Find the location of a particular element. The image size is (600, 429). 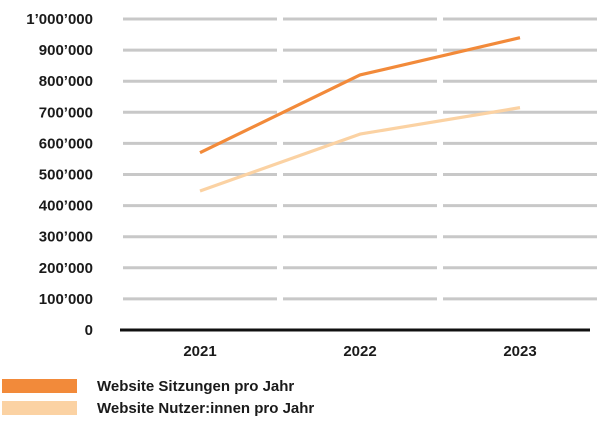

x-axis-tick-labels: 2021 2022 2023 is located at coordinates (359, 351).